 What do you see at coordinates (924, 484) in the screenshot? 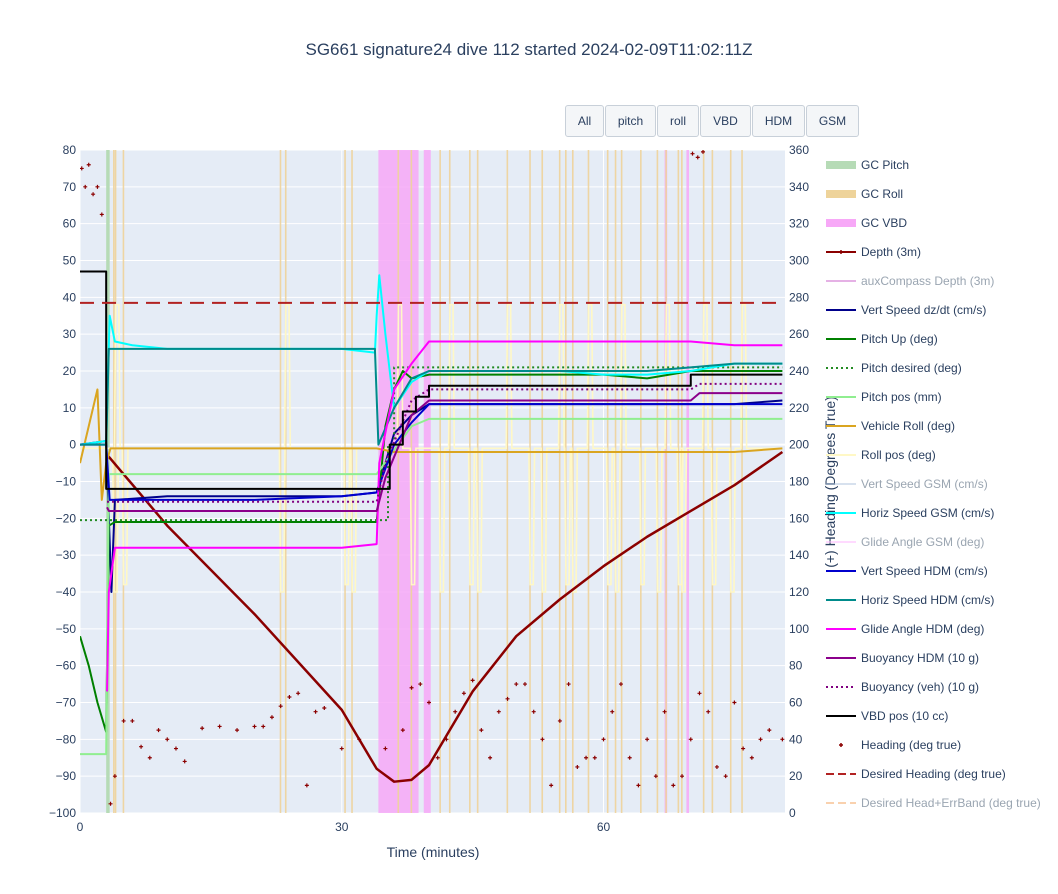
I see `legend-label: Vert Speed GSM (cm/s)` at bounding box center [924, 484].